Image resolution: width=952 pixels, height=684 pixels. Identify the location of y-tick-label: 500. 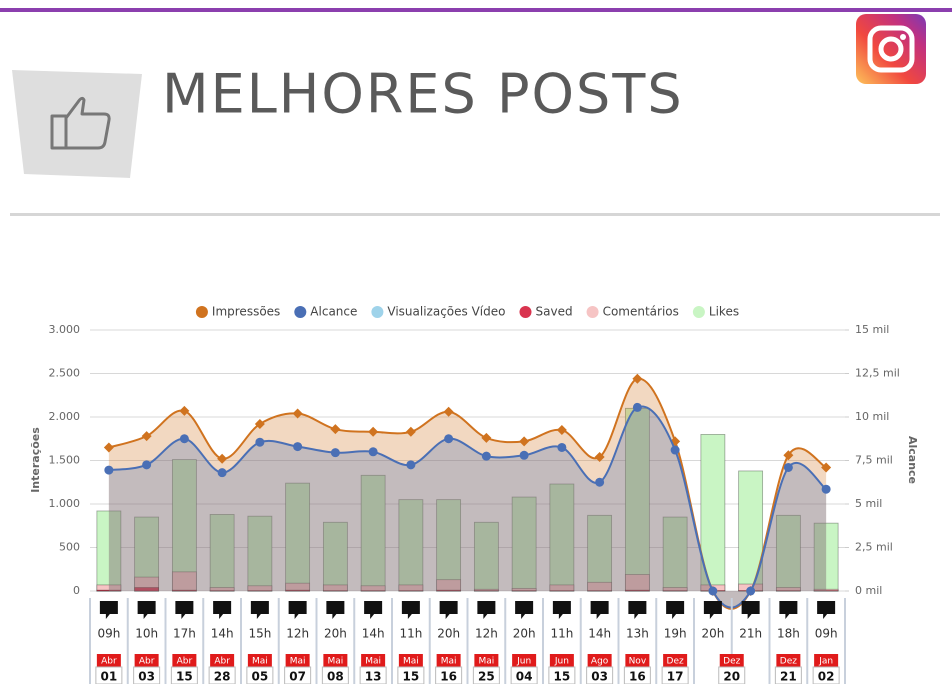
(69, 547).